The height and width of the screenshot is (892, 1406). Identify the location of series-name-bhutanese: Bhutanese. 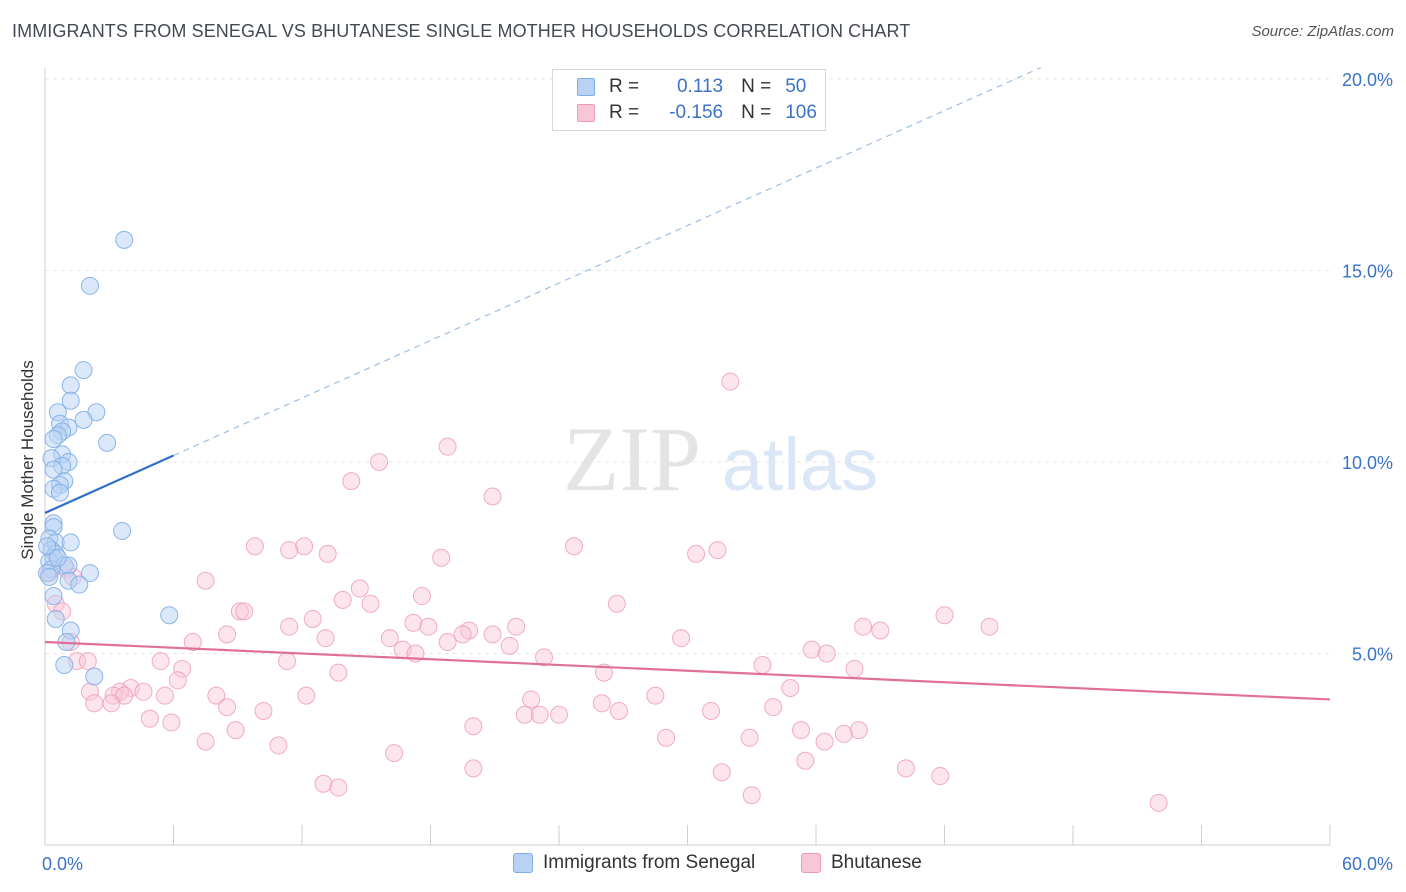
(876, 862).